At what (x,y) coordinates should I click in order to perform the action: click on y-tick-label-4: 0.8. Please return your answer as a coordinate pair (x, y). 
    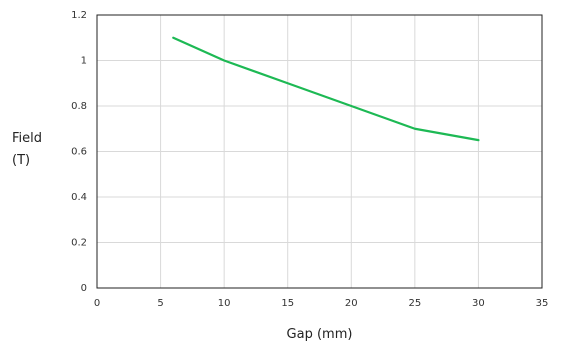
    Looking at the image, I should click on (79, 106).